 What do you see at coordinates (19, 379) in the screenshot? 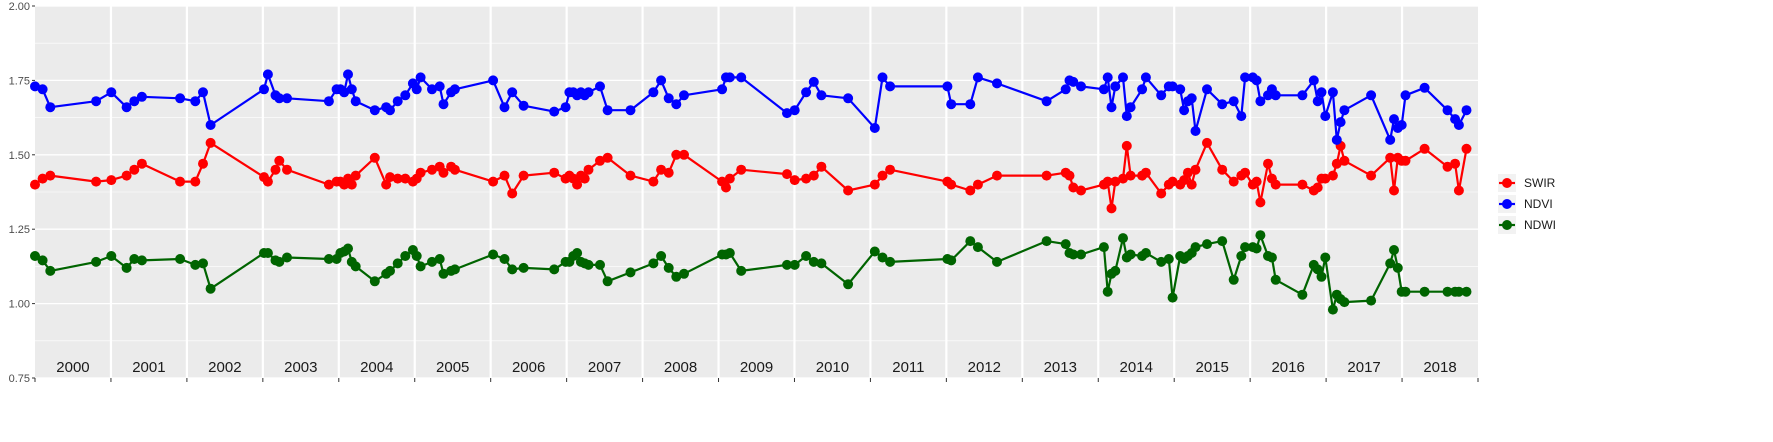
I see `y-tick-label: 0.75` at bounding box center [19, 379].